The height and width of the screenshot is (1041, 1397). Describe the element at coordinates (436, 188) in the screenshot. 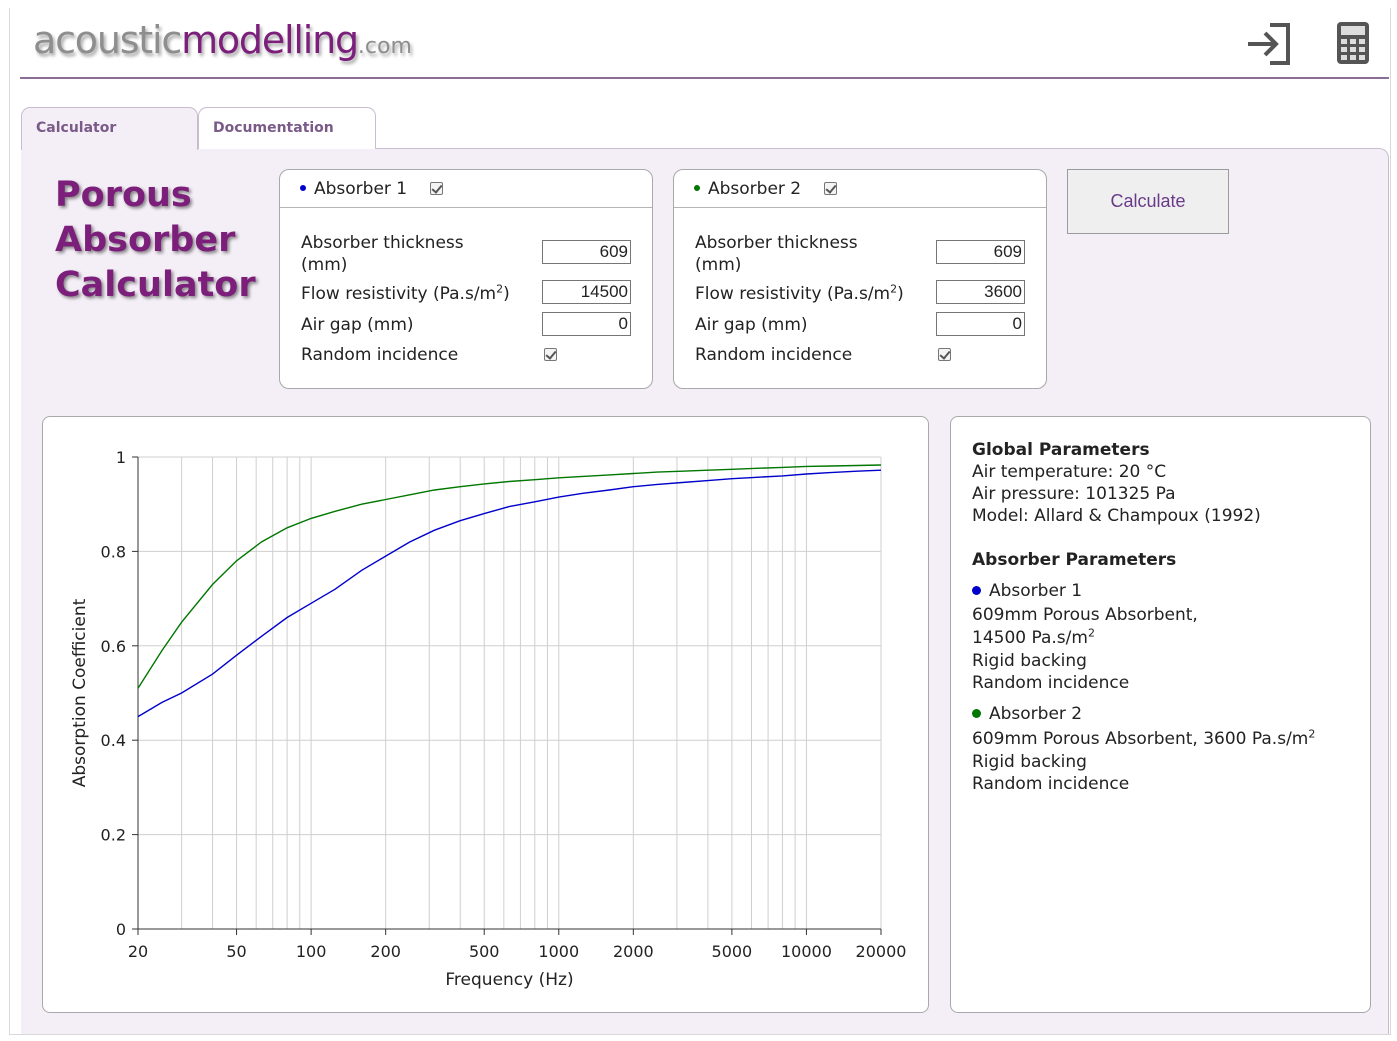

I see `absorber-1-enable-checkbox` at that location.